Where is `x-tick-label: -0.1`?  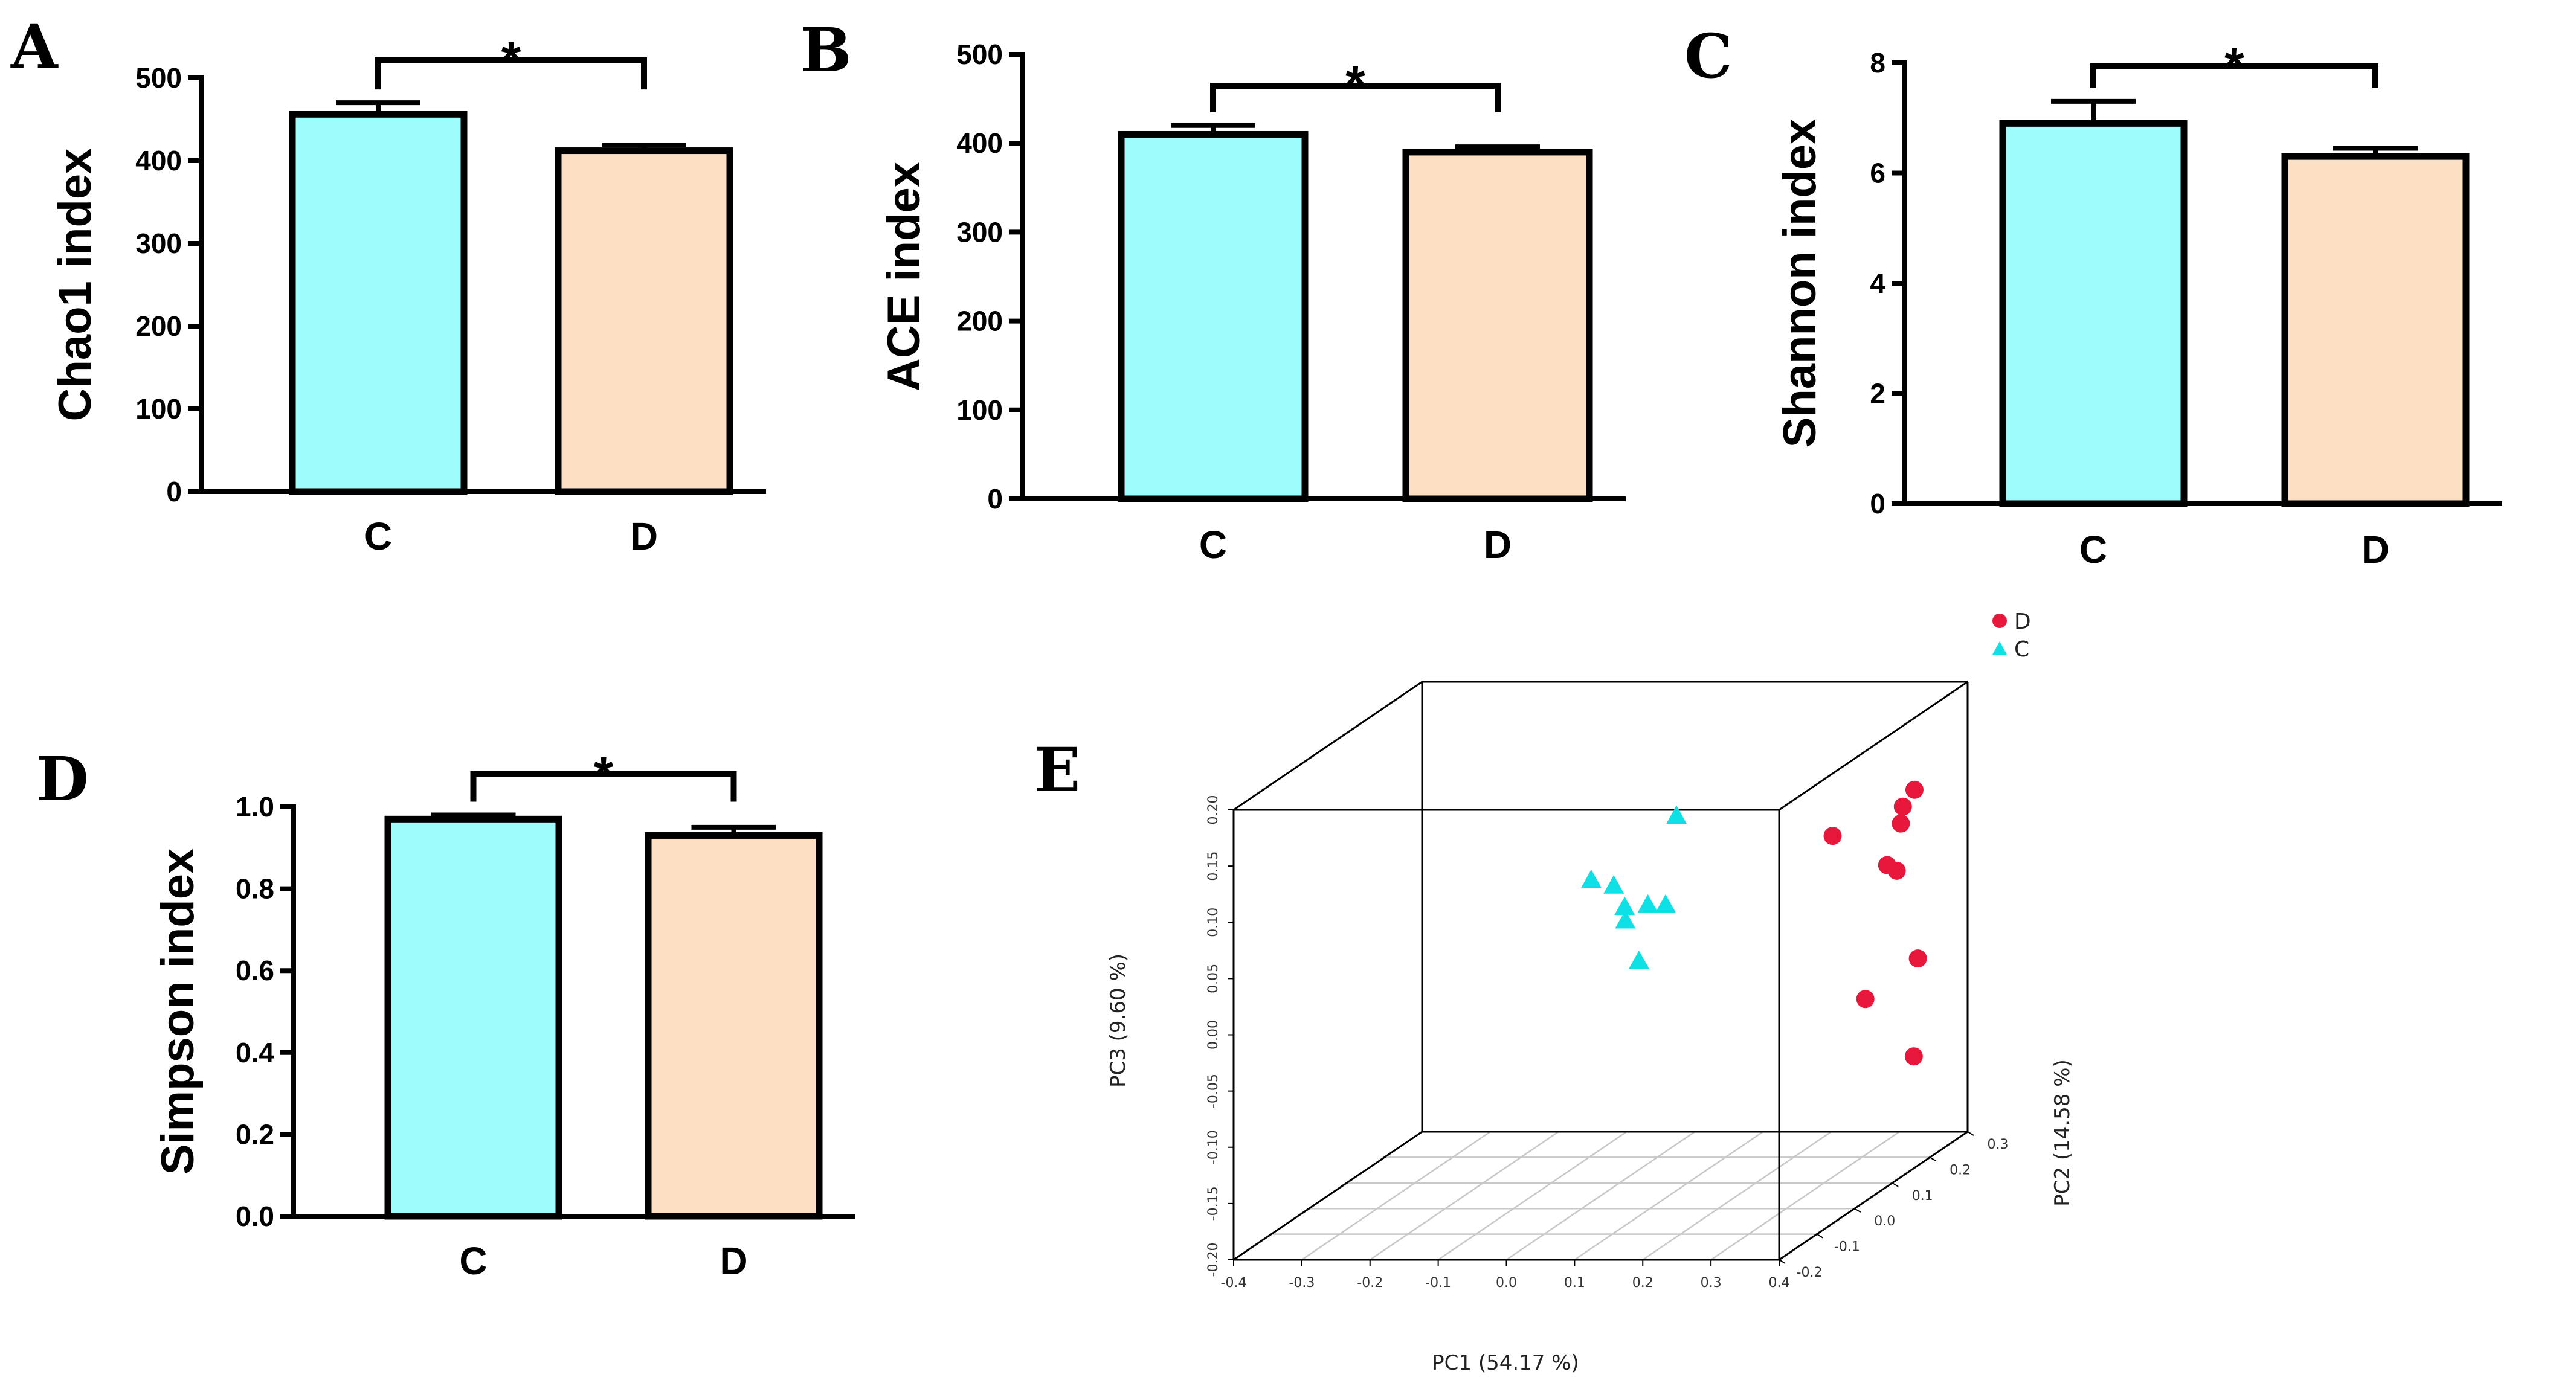 x-tick-label: -0.1 is located at coordinates (1438, 1283).